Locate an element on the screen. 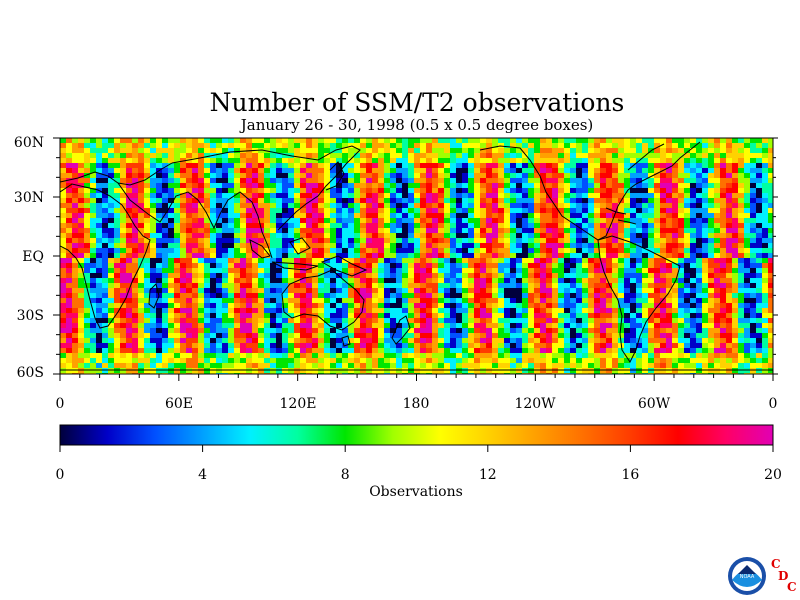 This screenshot has width=800, height=600. lat-label-eq: EQ is located at coordinates (33, 257).